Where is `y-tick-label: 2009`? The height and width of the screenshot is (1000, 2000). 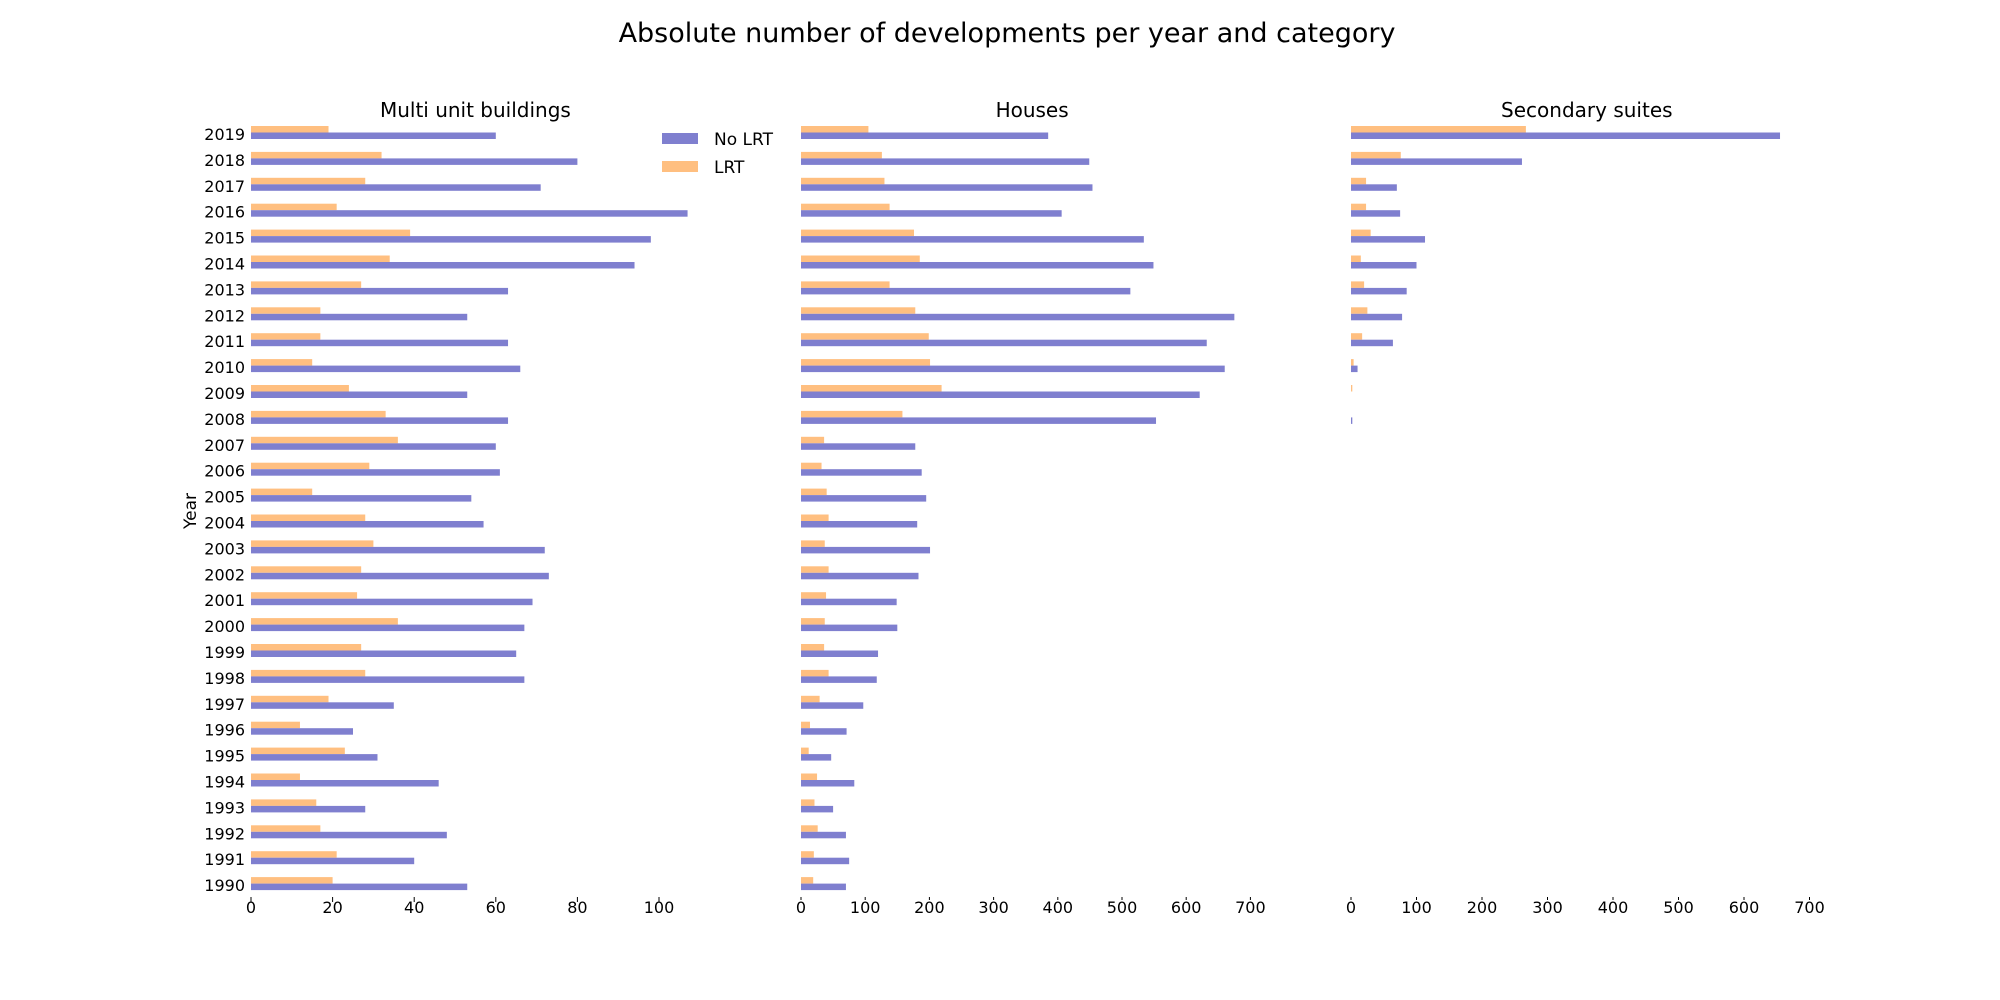 y-tick-label: 2009 is located at coordinates (224, 393).